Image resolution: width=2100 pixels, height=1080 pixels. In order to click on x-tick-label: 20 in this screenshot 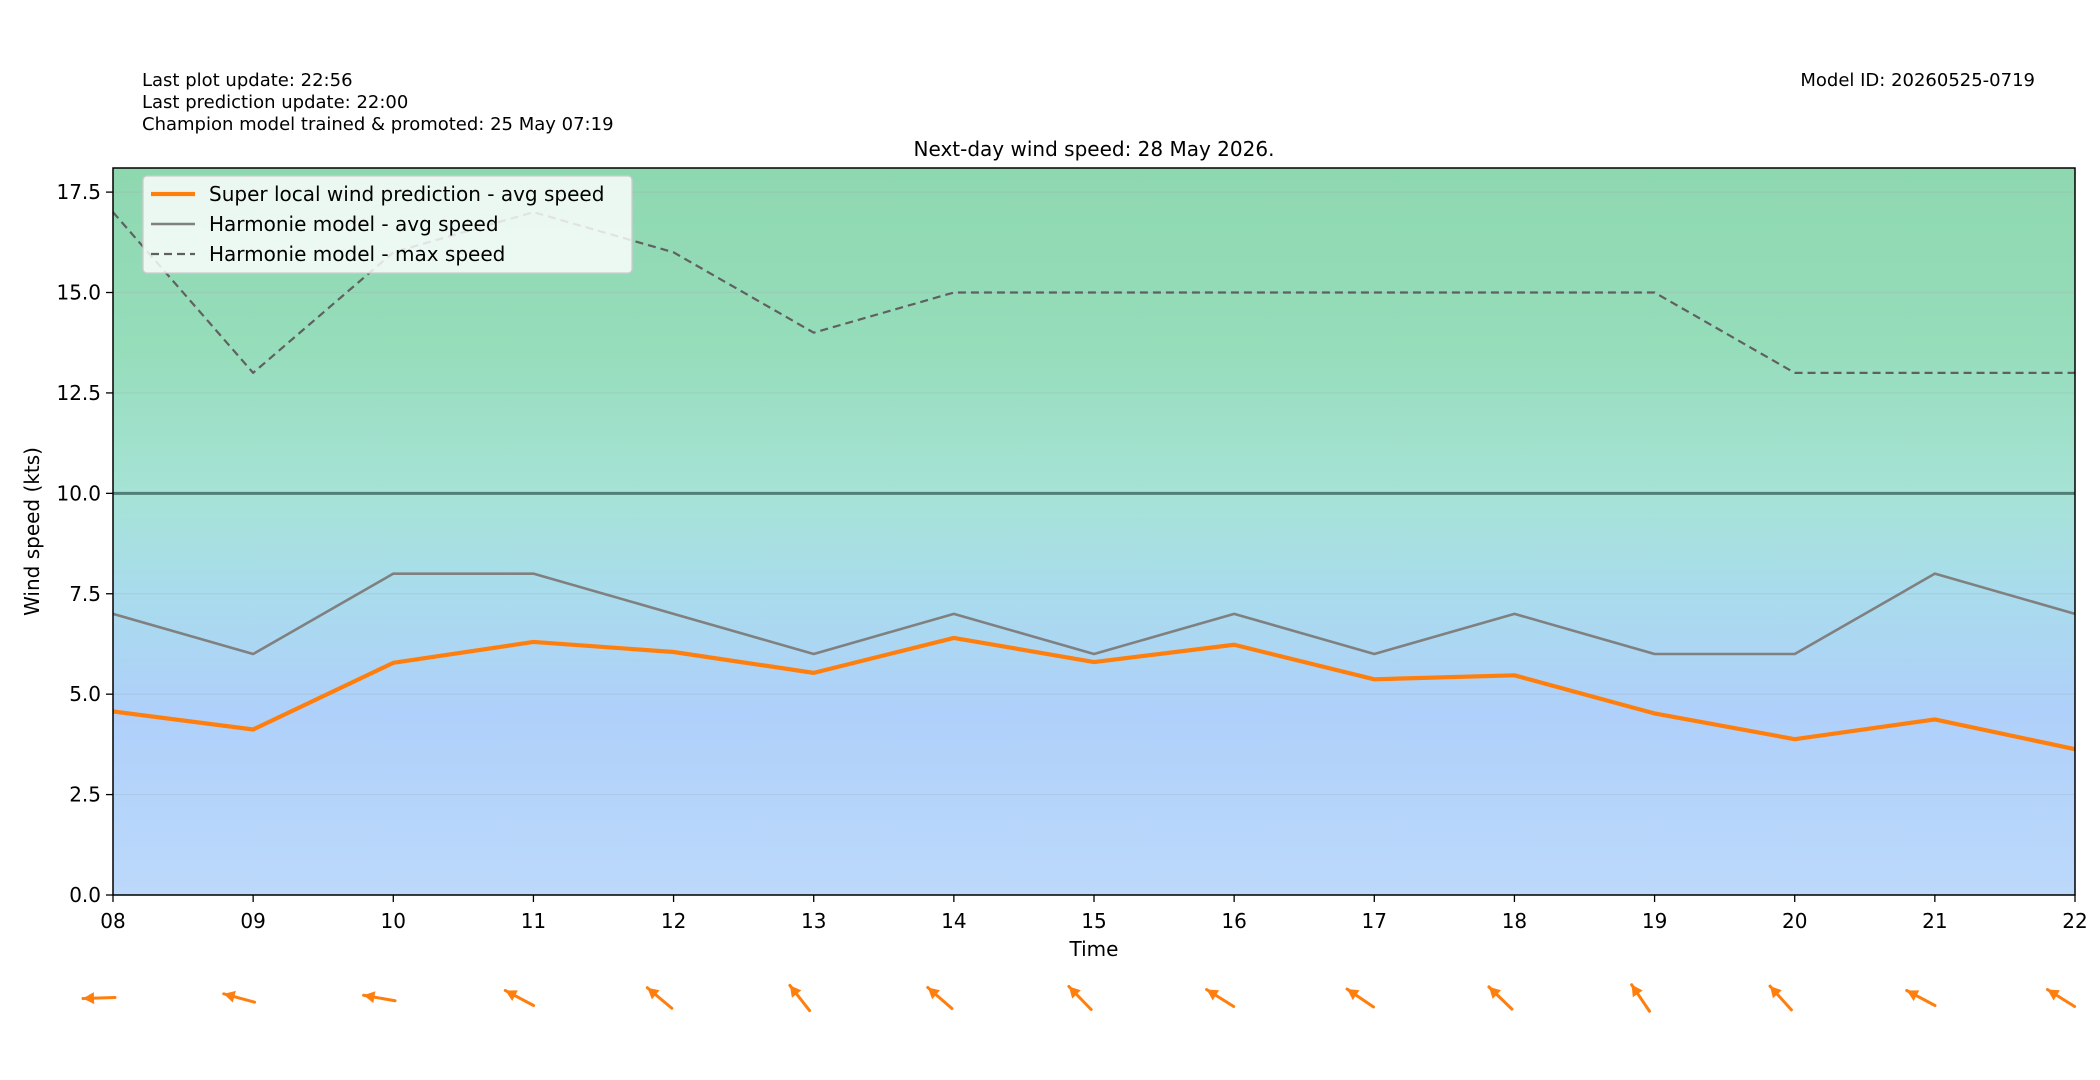, I will do `click(1794, 921)`.